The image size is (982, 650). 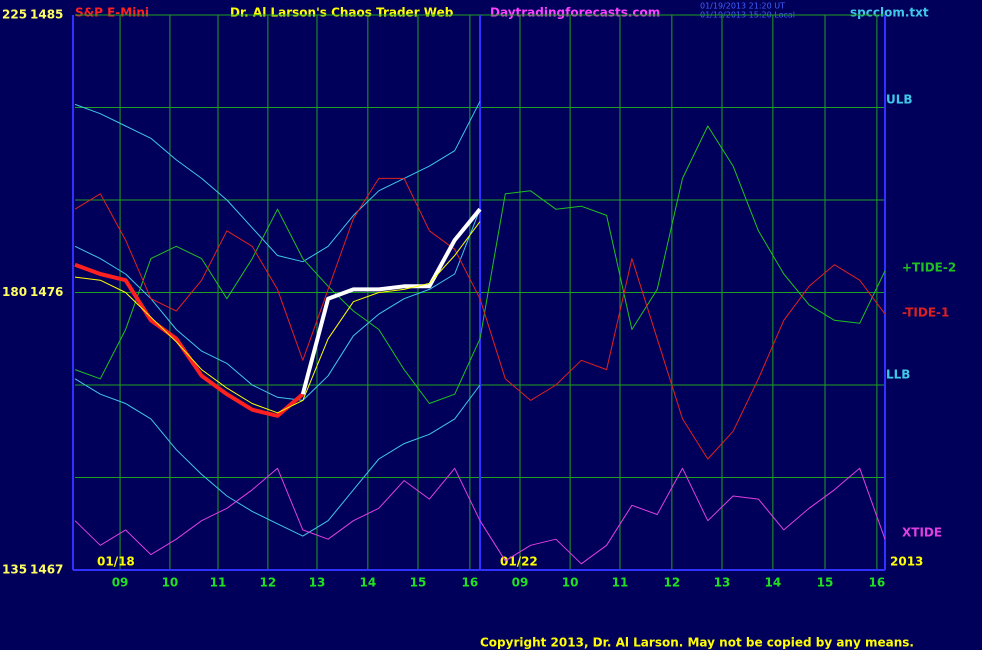 I want to click on y2-tick-label: 135, so click(x=14, y=570).